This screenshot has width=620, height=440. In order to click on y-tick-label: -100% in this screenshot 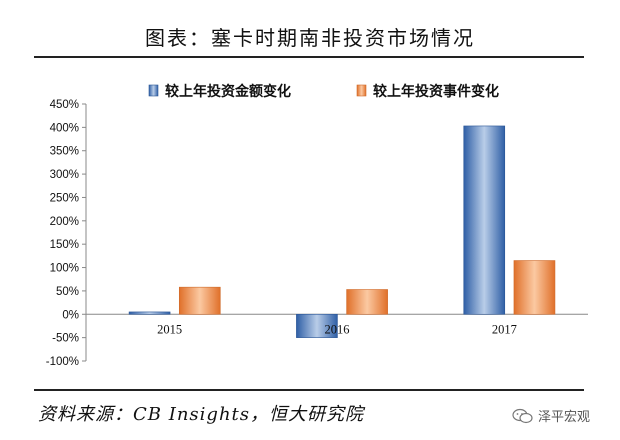, I will do `click(62, 362)`.